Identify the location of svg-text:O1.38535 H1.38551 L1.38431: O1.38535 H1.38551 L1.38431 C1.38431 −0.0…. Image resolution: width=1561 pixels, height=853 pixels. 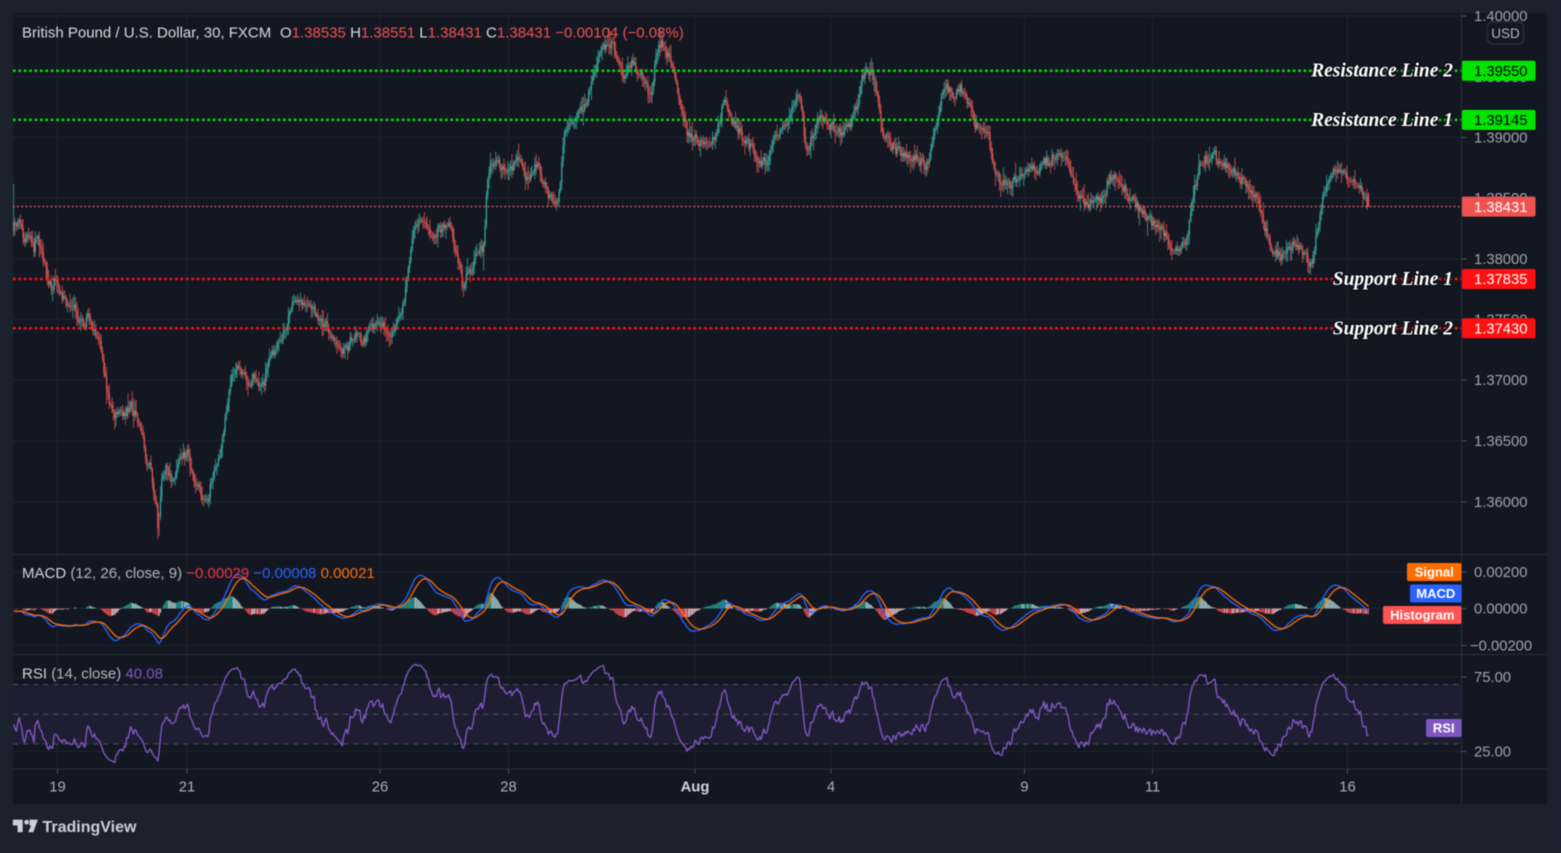
(482, 33).